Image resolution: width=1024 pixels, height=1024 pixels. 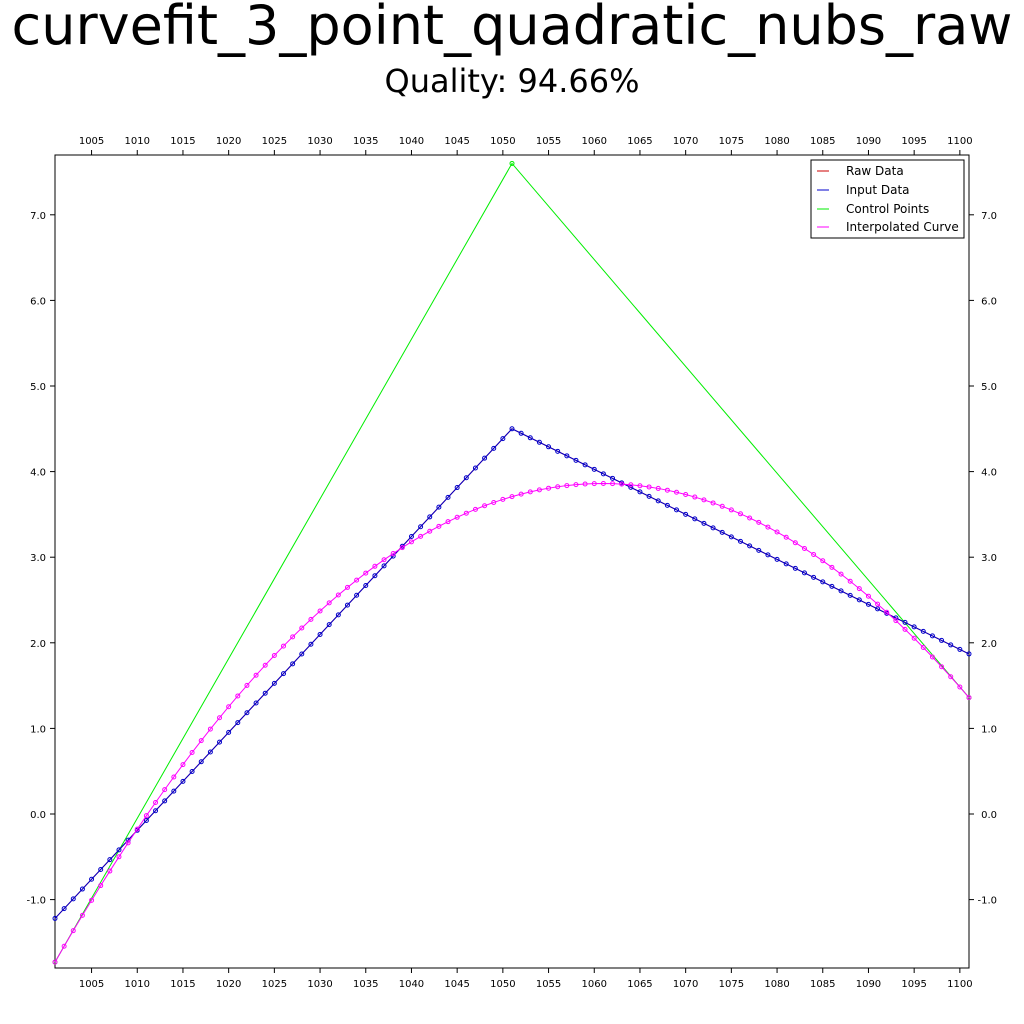 What do you see at coordinates (548, 141) in the screenshot?
I see `x-tick-label-top: 1055` at bounding box center [548, 141].